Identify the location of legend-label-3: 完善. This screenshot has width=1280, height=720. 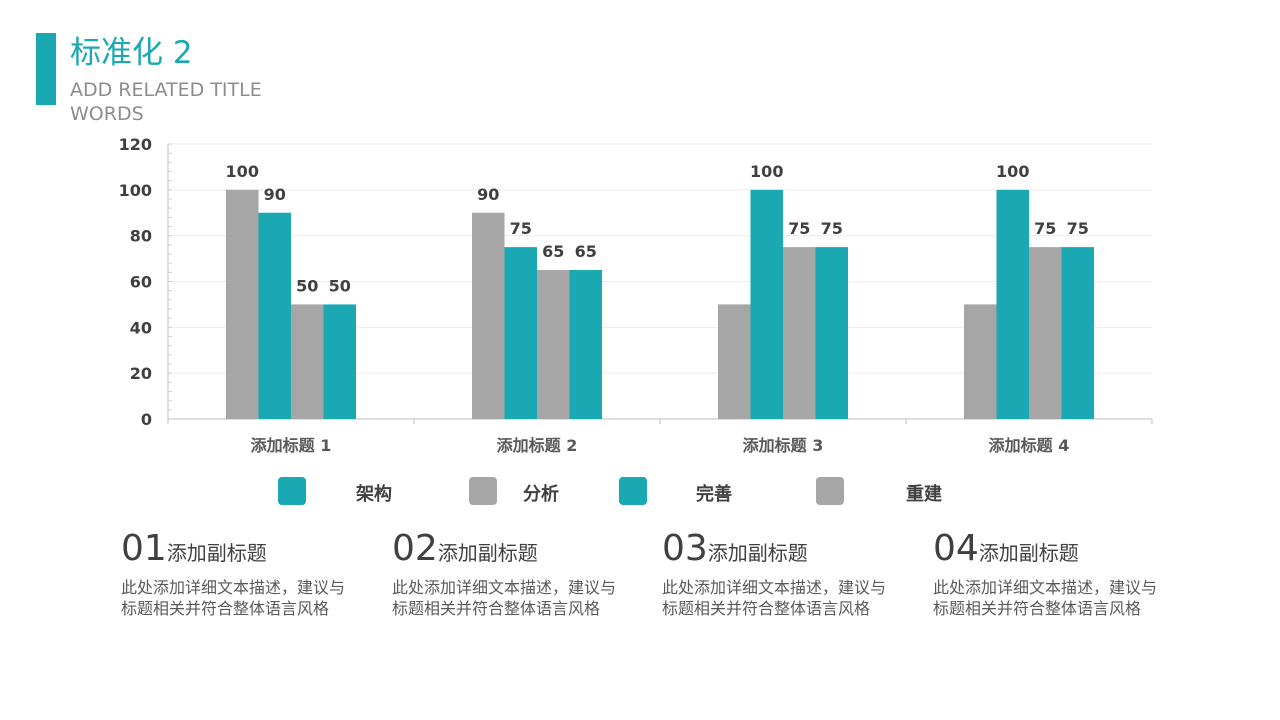
(714, 494).